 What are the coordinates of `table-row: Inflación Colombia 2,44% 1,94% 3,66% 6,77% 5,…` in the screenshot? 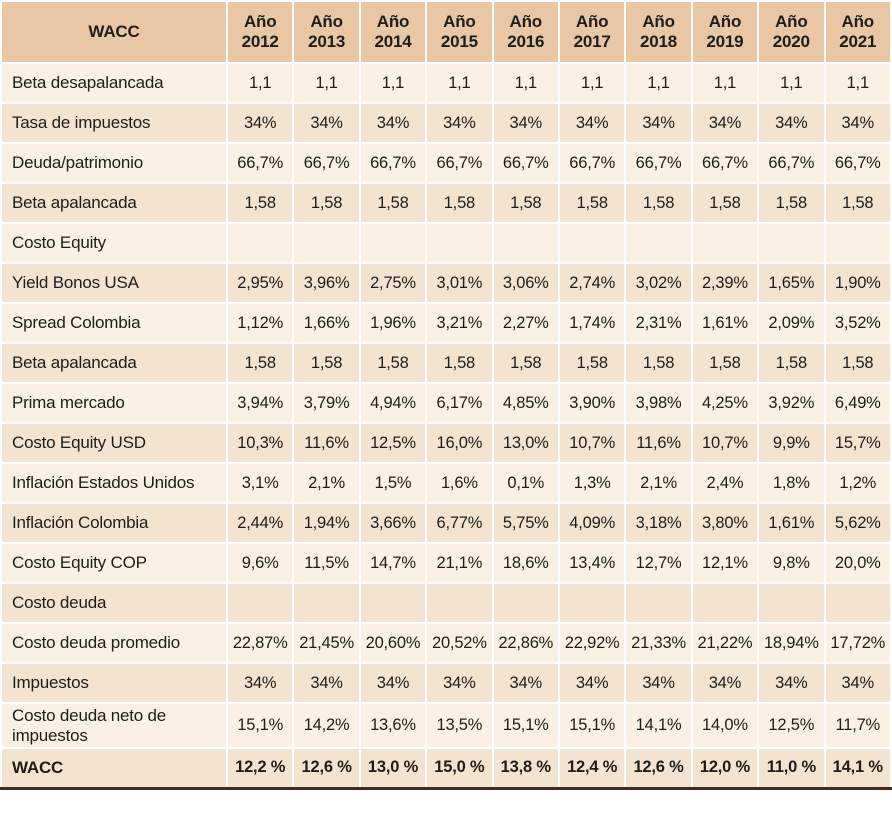 It's located at (446, 523).